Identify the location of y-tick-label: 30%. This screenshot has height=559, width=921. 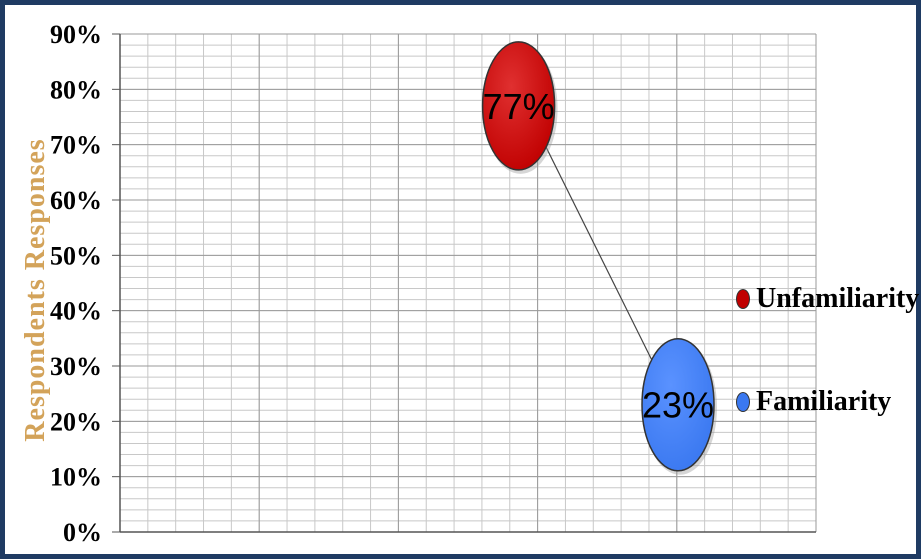
(76, 366).